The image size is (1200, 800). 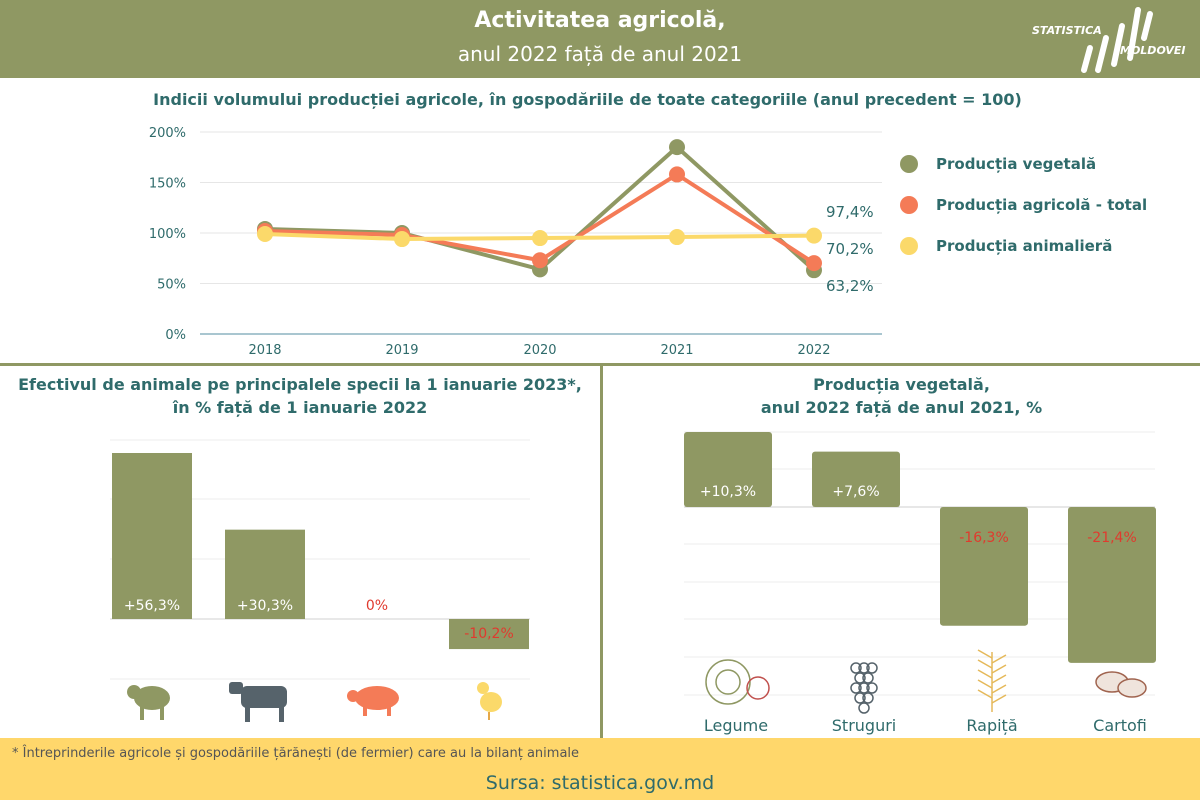 I want to click on cabbage-inner, so click(x=728, y=682).